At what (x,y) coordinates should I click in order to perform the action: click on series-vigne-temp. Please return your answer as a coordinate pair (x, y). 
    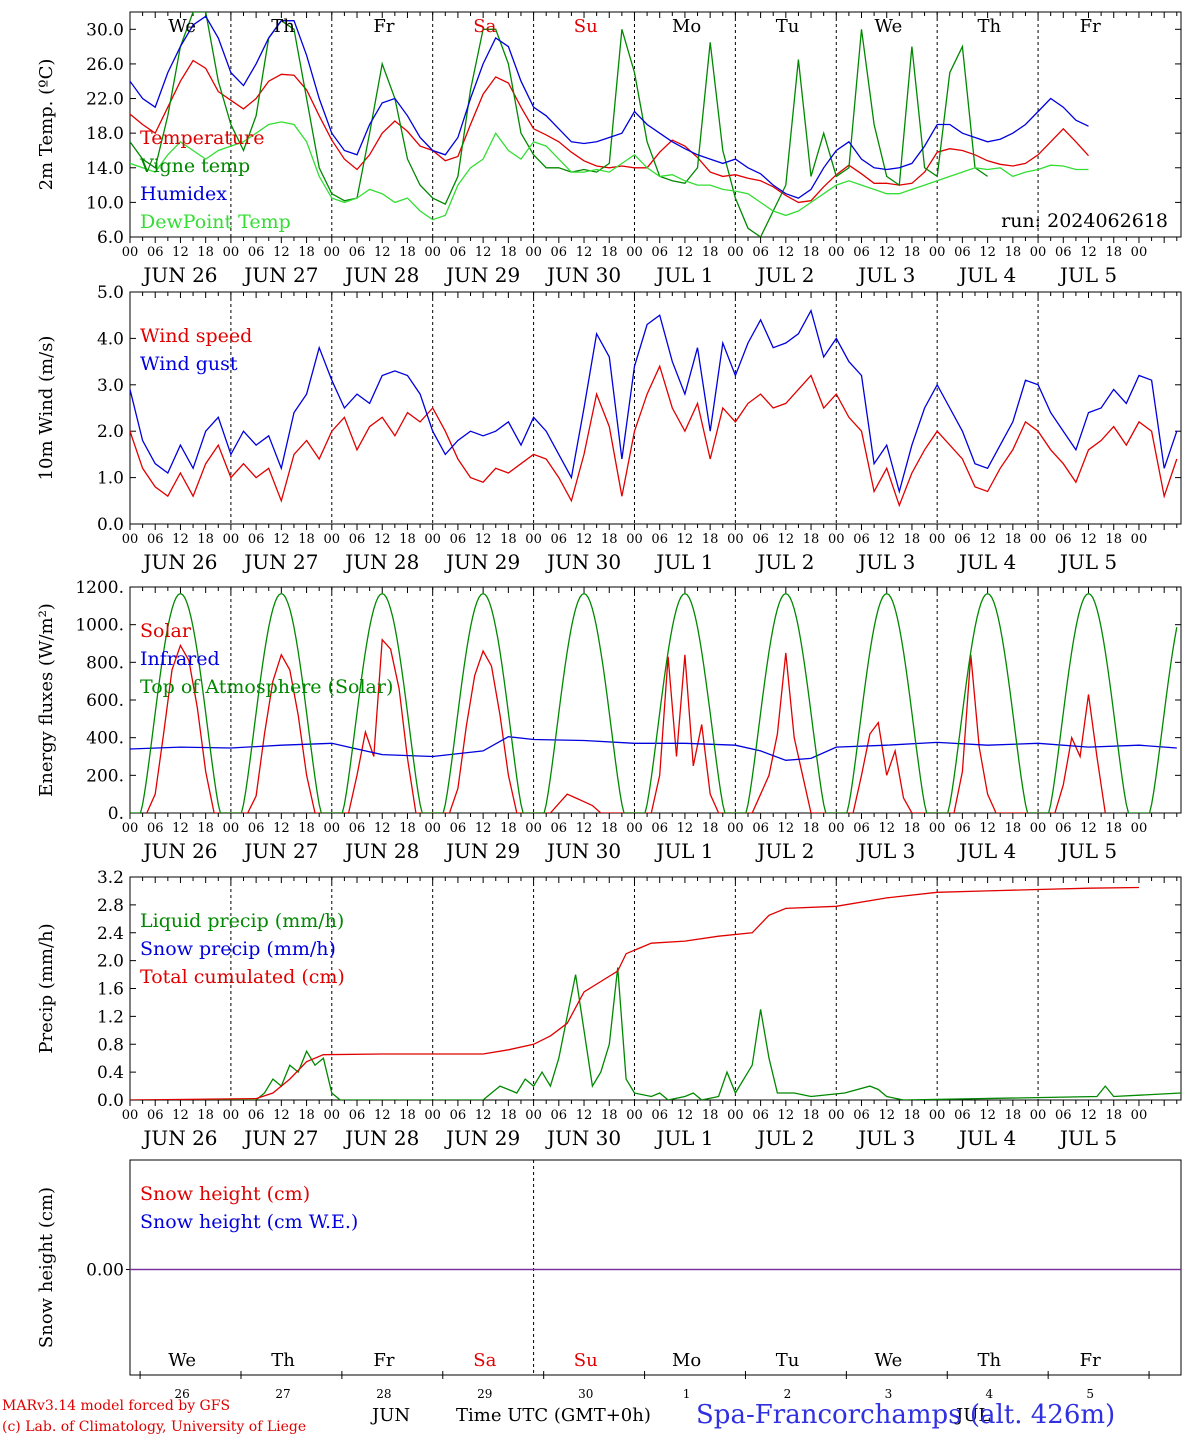
    Looking at the image, I should click on (559, 124).